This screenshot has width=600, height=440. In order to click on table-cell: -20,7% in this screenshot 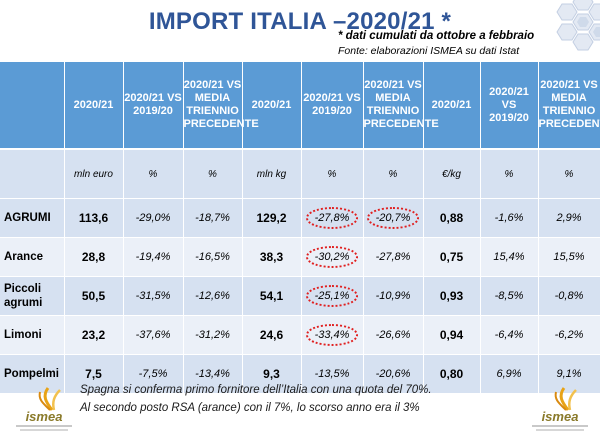, I will do `click(393, 218)`.